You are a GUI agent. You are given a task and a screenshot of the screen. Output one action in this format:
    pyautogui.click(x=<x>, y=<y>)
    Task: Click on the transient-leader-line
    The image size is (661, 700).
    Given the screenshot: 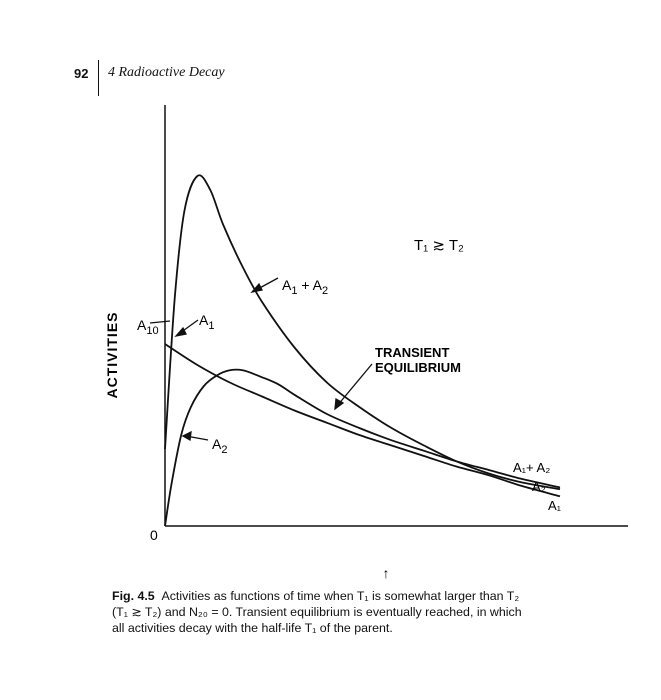 What is the action you would take?
    pyautogui.click(x=354, y=385)
    